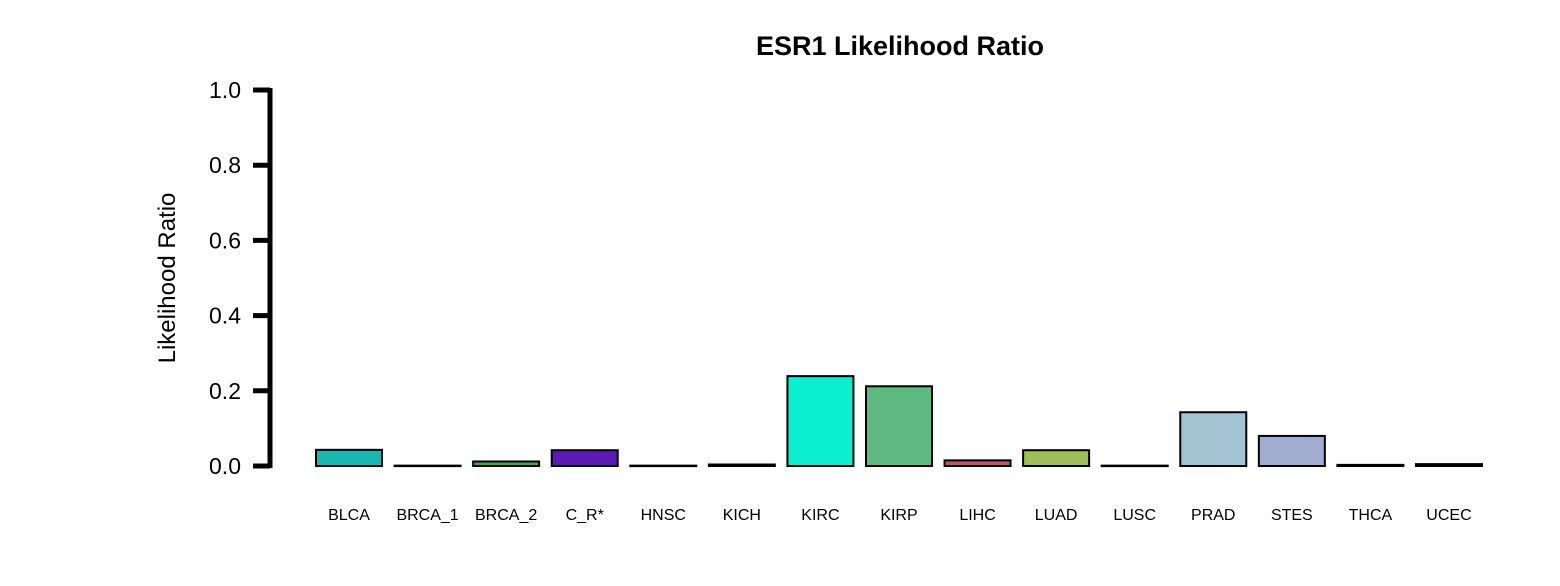  I want to click on y-tick-label: 0.0, so click(225, 466).